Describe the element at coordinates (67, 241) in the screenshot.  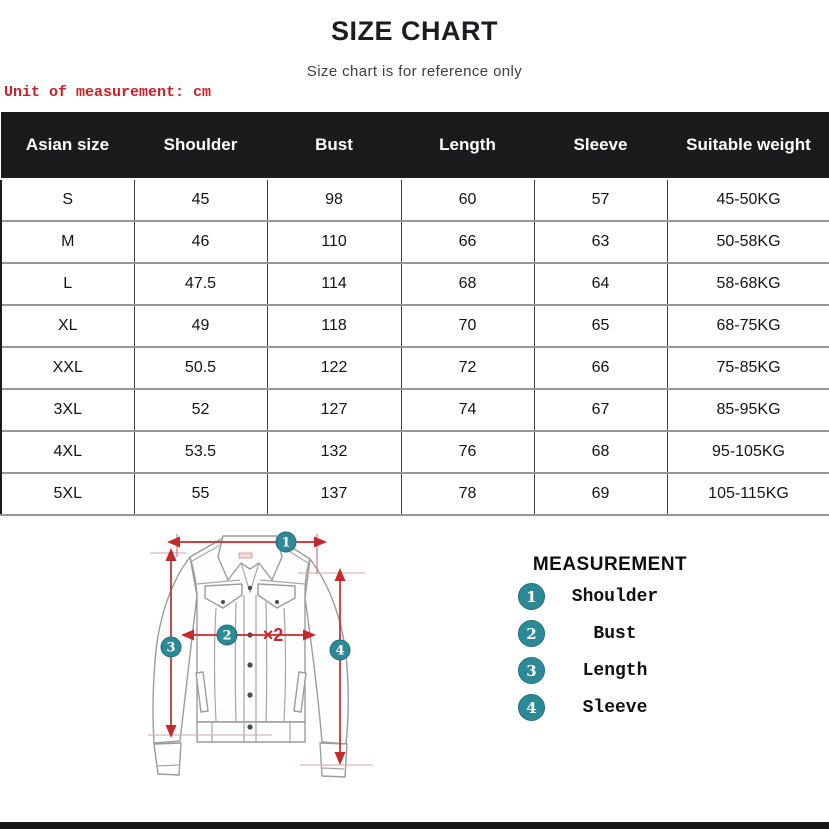
I see `table-cell: M` at that location.